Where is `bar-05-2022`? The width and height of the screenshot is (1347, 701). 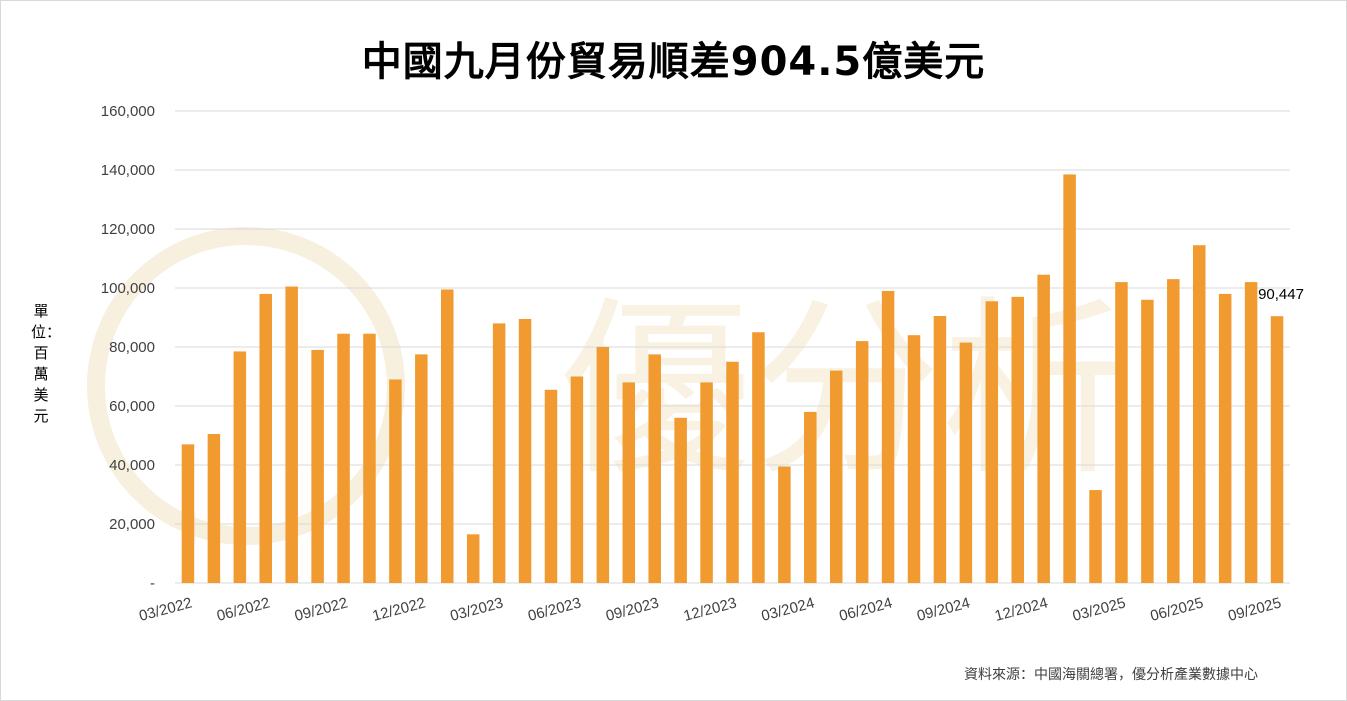
bar-05-2022 is located at coordinates (240, 467).